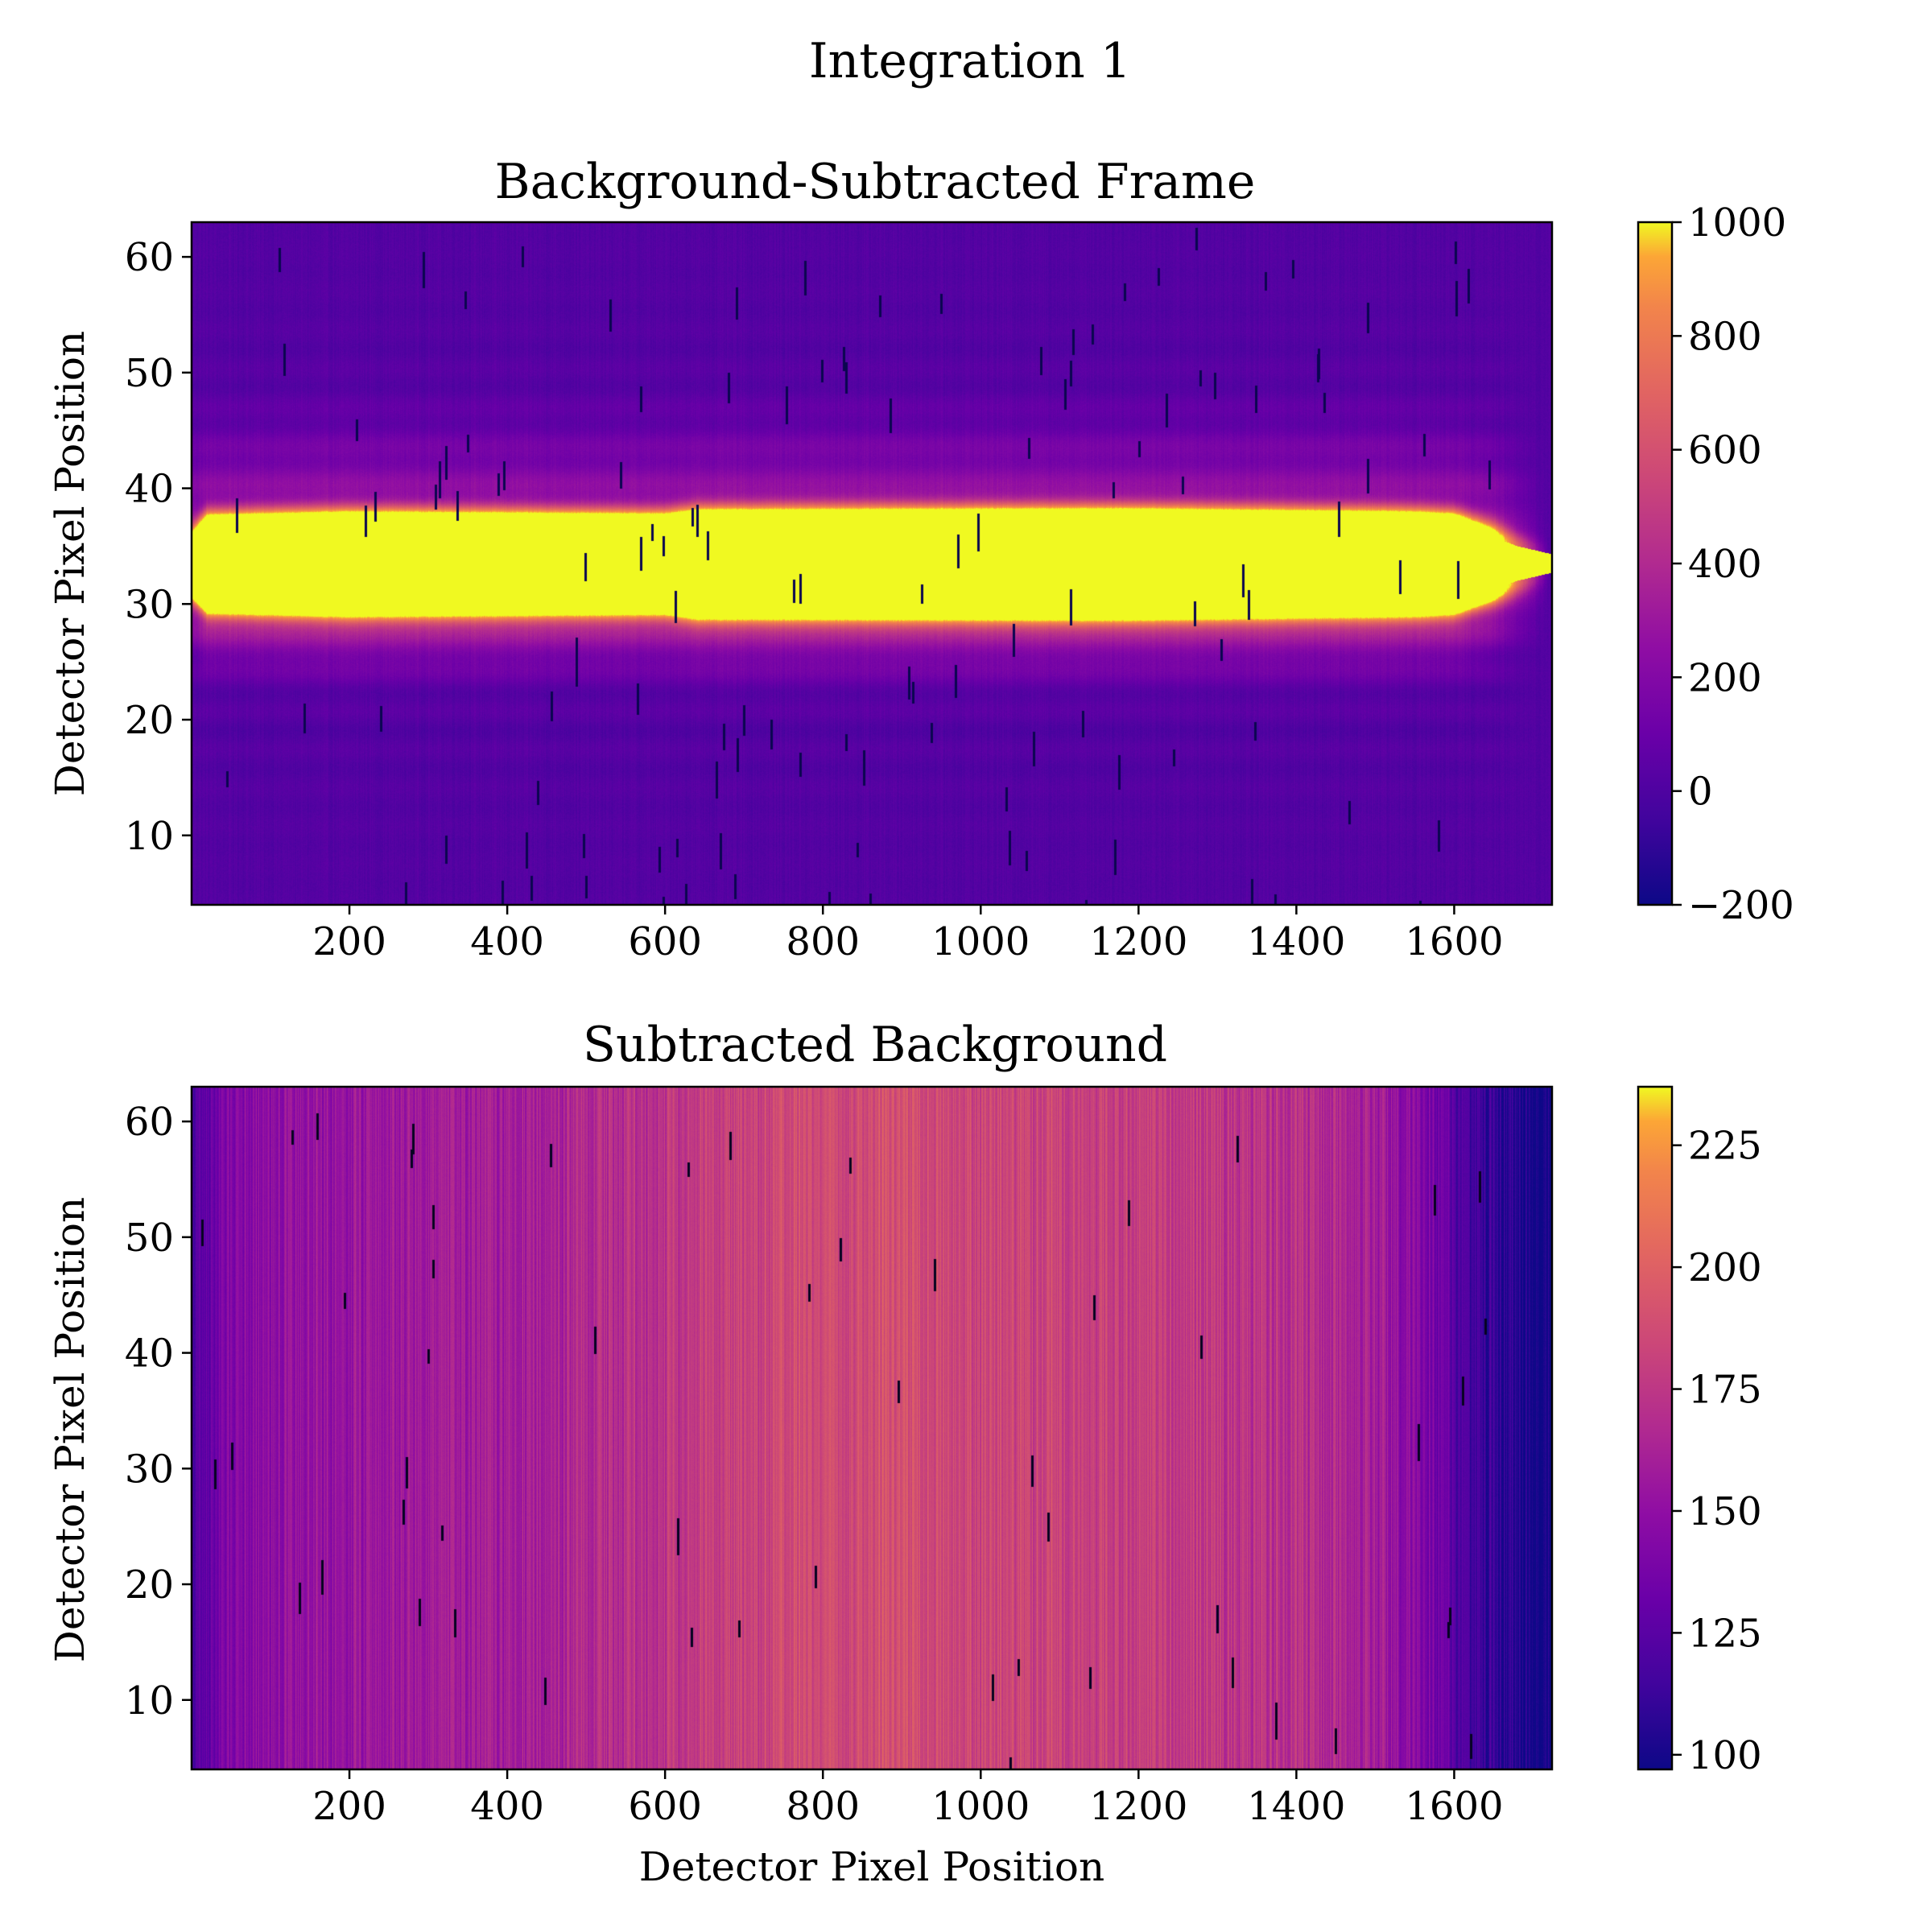 The width and height of the screenshot is (1932, 1932). What do you see at coordinates (908, 934) in the screenshot?
I see `panel-1-x-ticks: 200 400 600 800 1000 1200 1400 1600` at bounding box center [908, 934].